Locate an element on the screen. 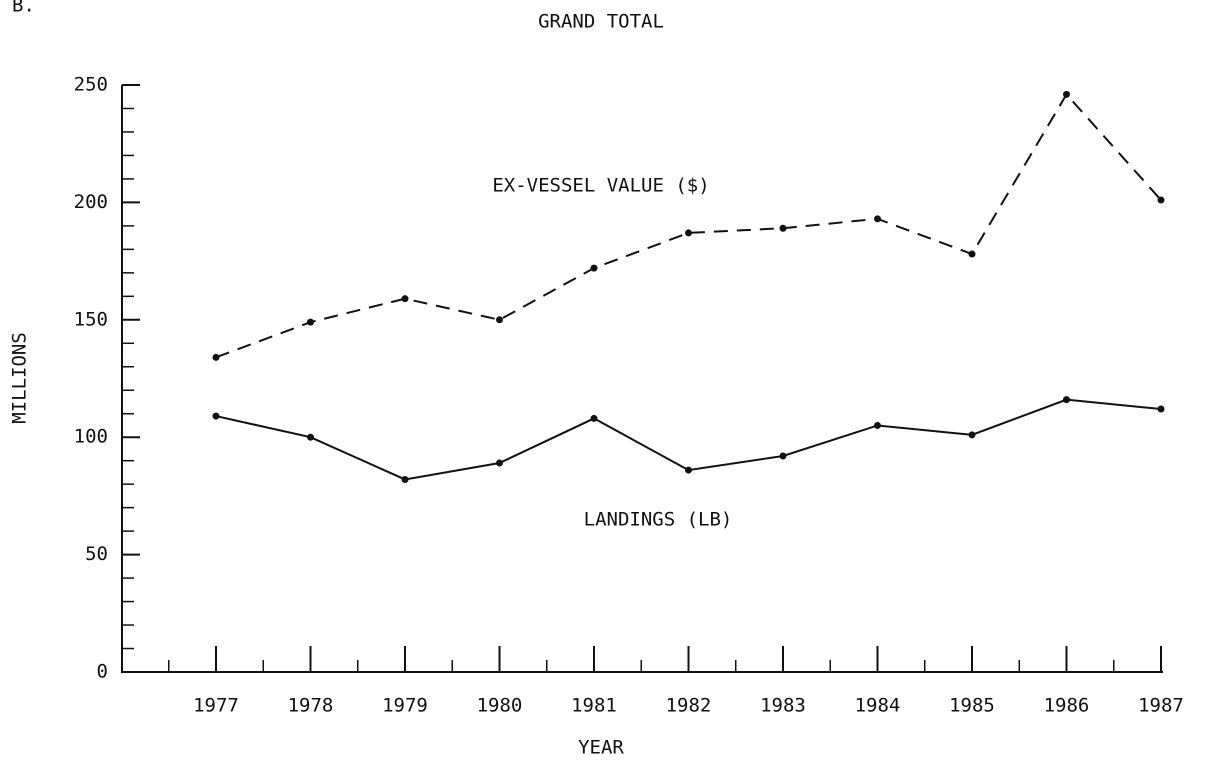  x-tick-label: 1977 is located at coordinates (216, 706).